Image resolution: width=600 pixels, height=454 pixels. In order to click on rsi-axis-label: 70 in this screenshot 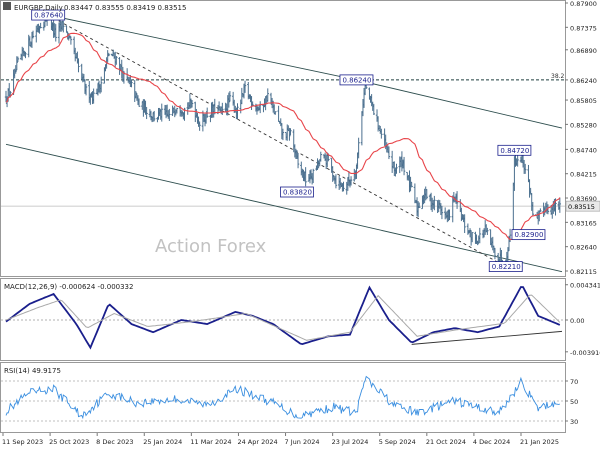, I will do `click(574, 382)`.